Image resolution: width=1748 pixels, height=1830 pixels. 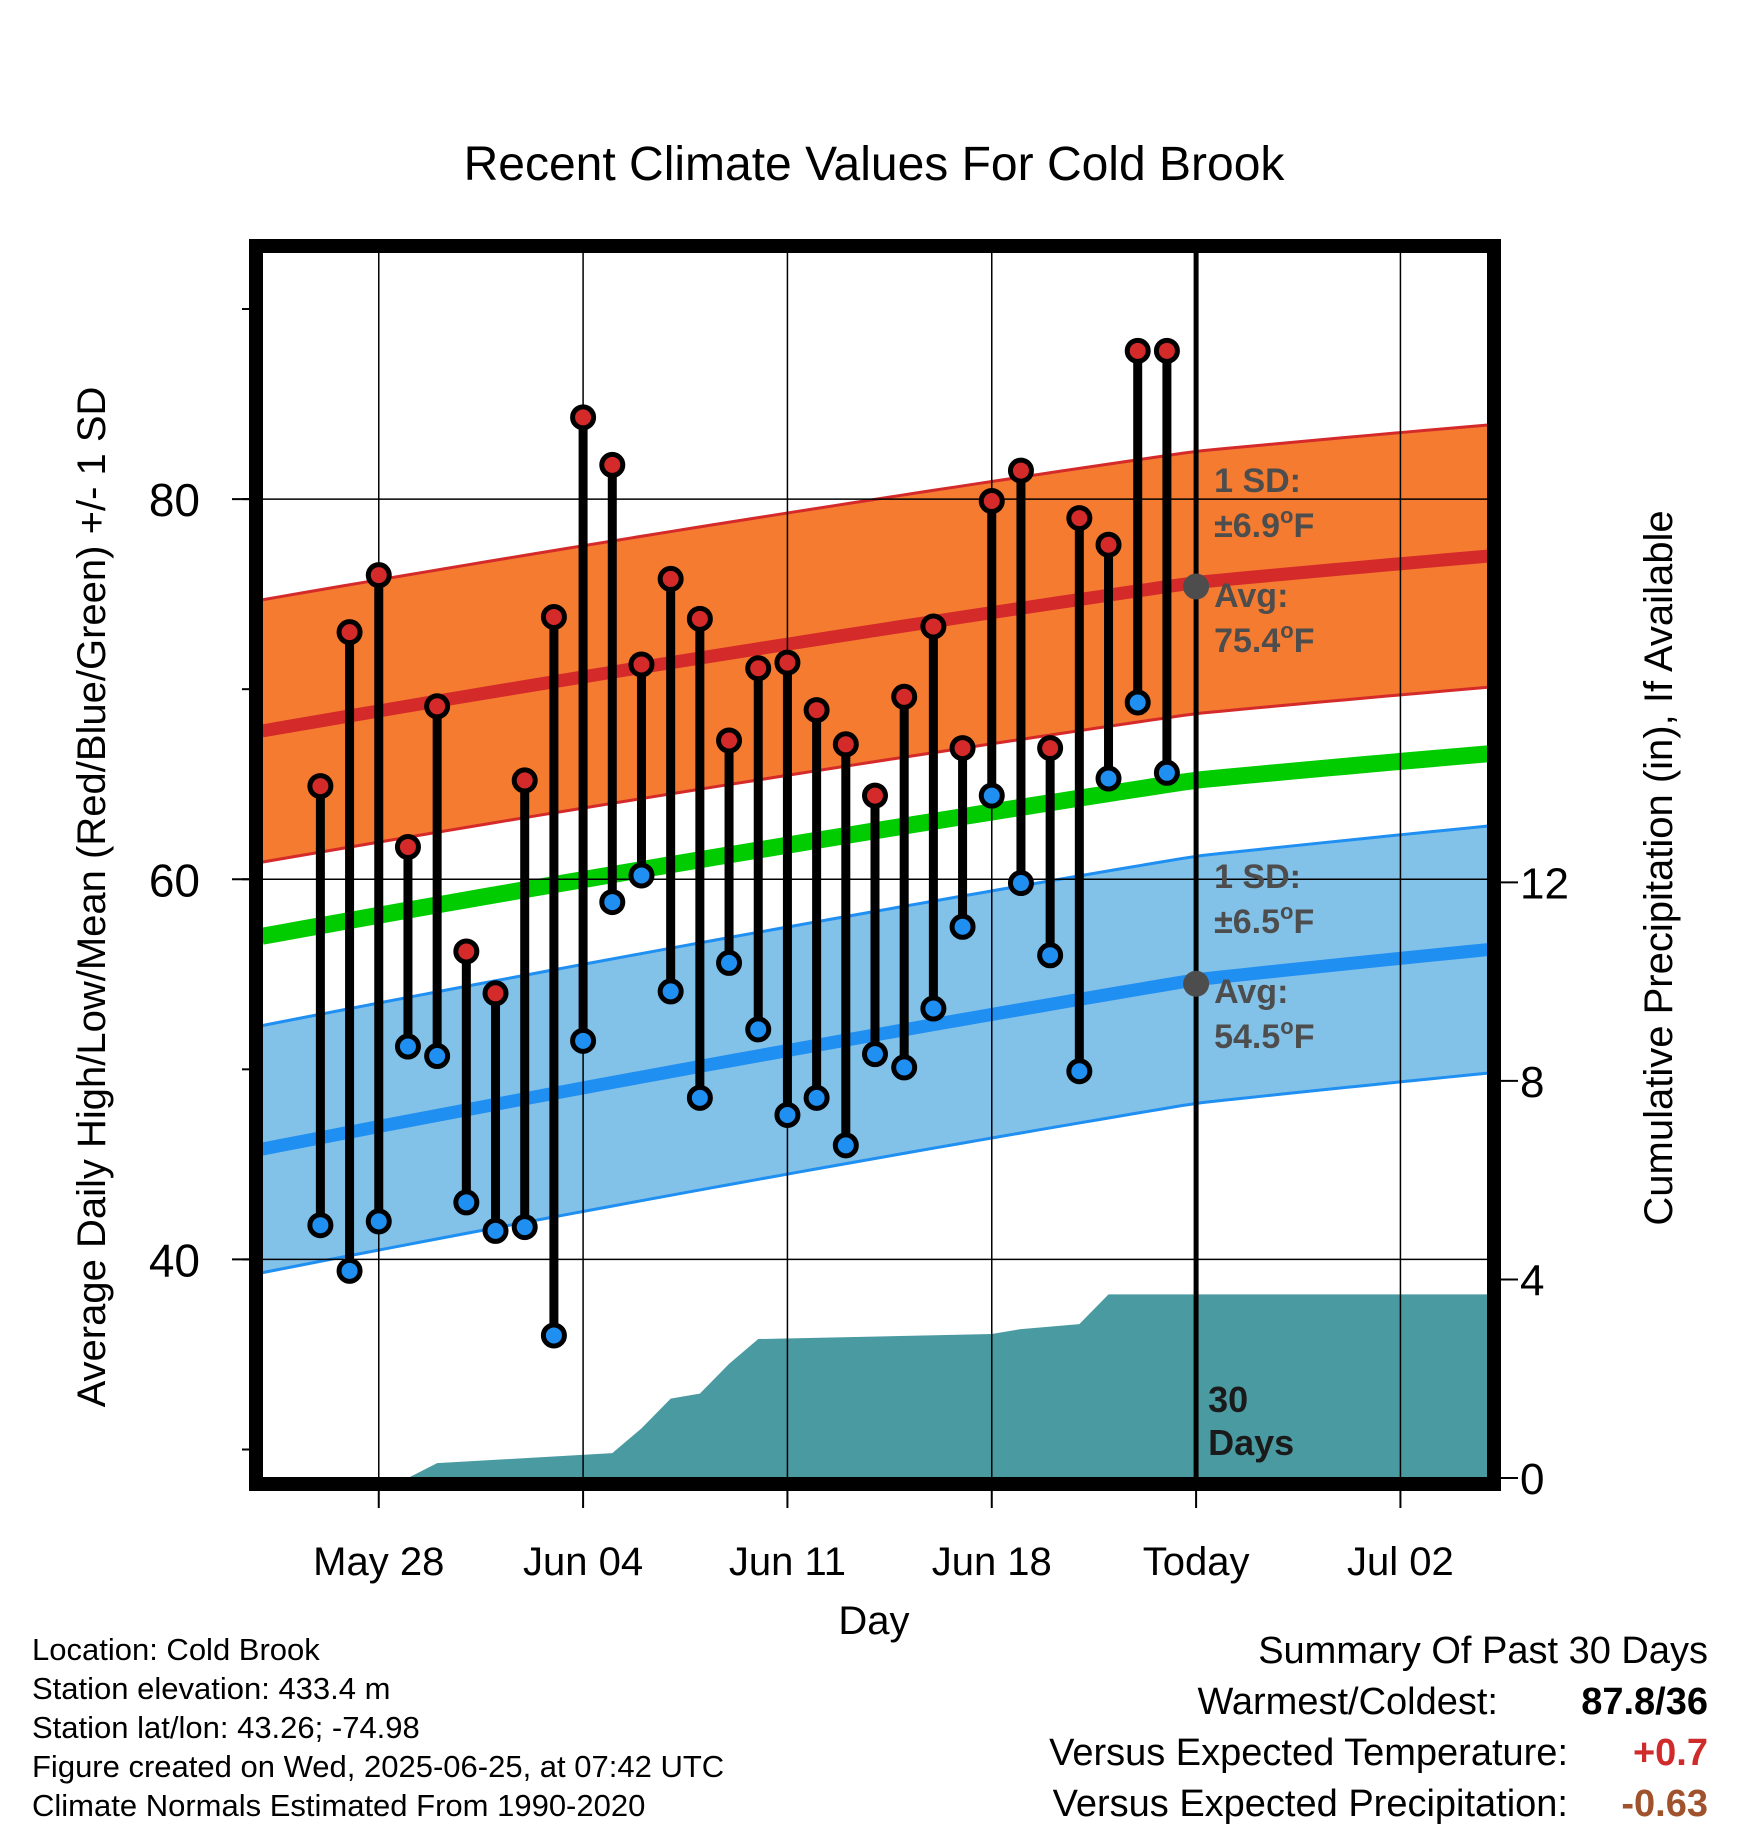 What do you see at coordinates (1310, 1804) in the screenshot?
I see `summary-precip-label: Versus Expected Precipitation:` at bounding box center [1310, 1804].